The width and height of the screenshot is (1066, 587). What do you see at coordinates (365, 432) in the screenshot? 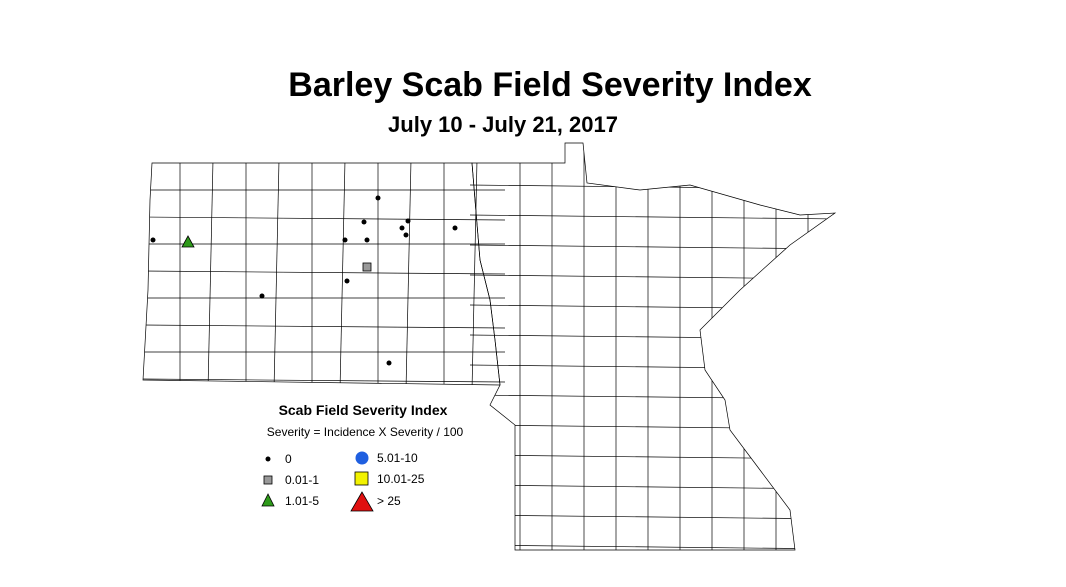
I see `legend-subtitle: Severity = Incidence X Severity / 100` at bounding box center [365, 432].